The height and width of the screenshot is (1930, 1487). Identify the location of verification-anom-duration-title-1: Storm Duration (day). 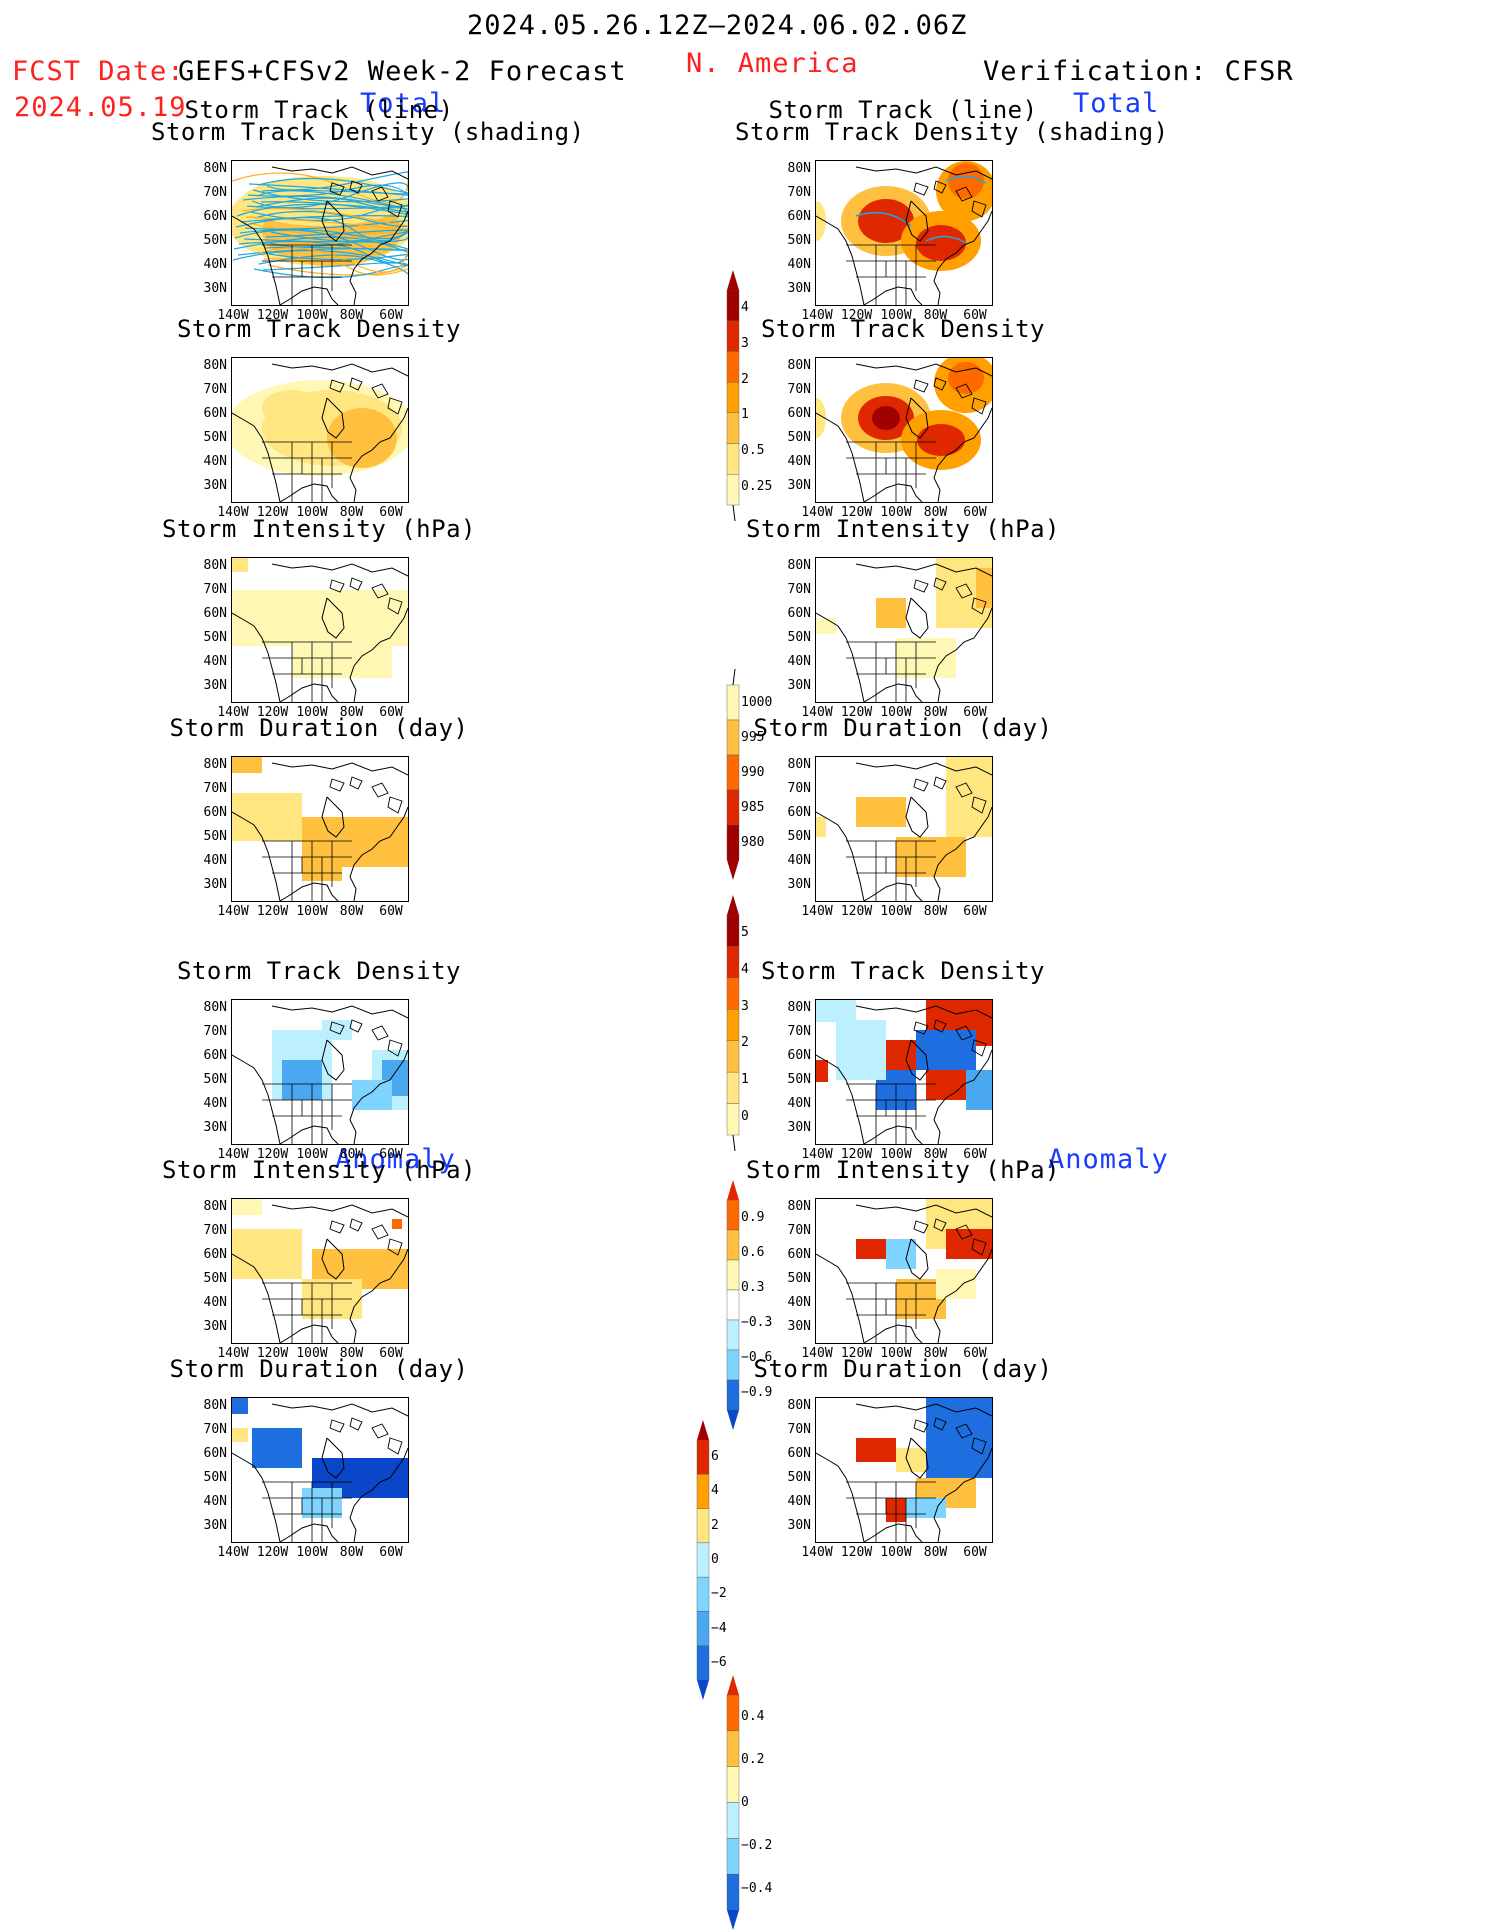
(903, 1369).